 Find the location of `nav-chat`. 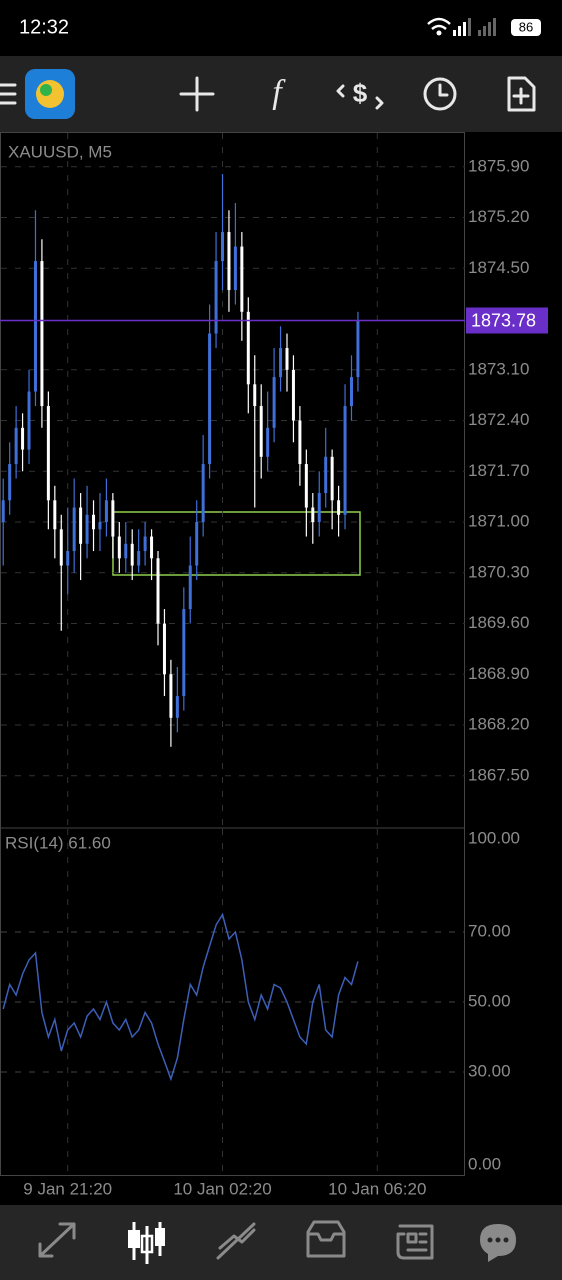

nav-chat is located at coordinates (498, 1243).